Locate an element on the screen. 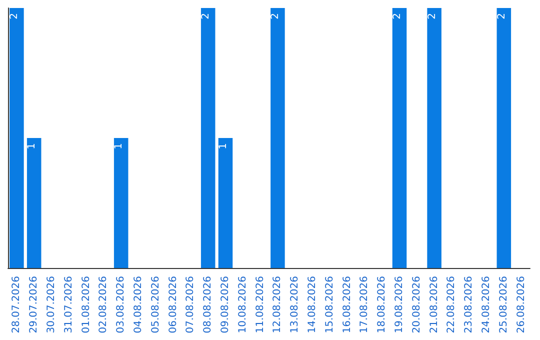  x-tick-label: 05.08.2026 is located at coordinates (156, 305).